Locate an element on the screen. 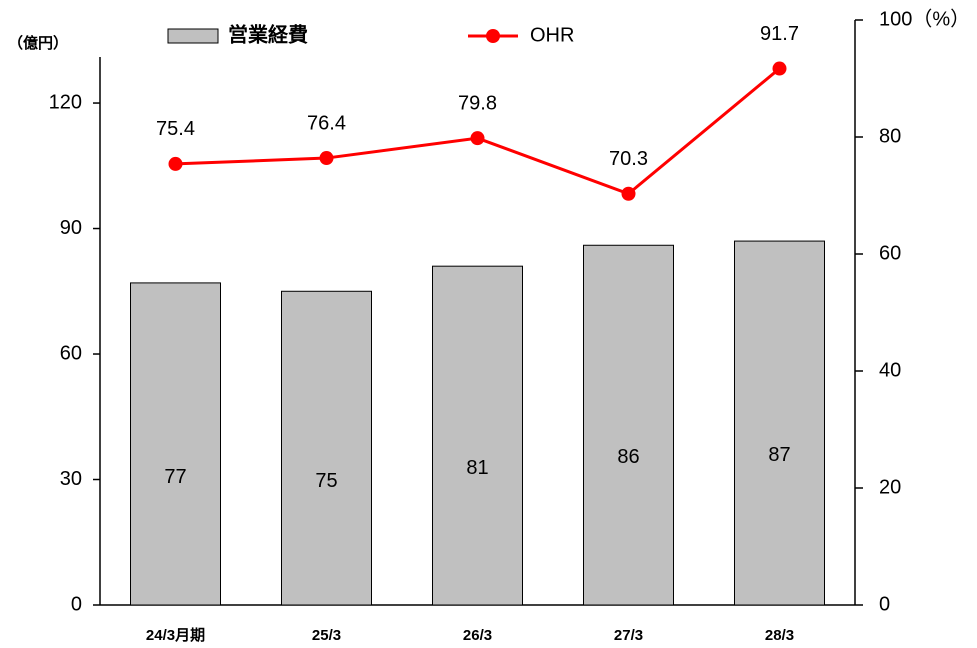 The width and height of the screenshot is (977, 648). ohr-value-label: 91.7 is located at coordinates (779, 34).